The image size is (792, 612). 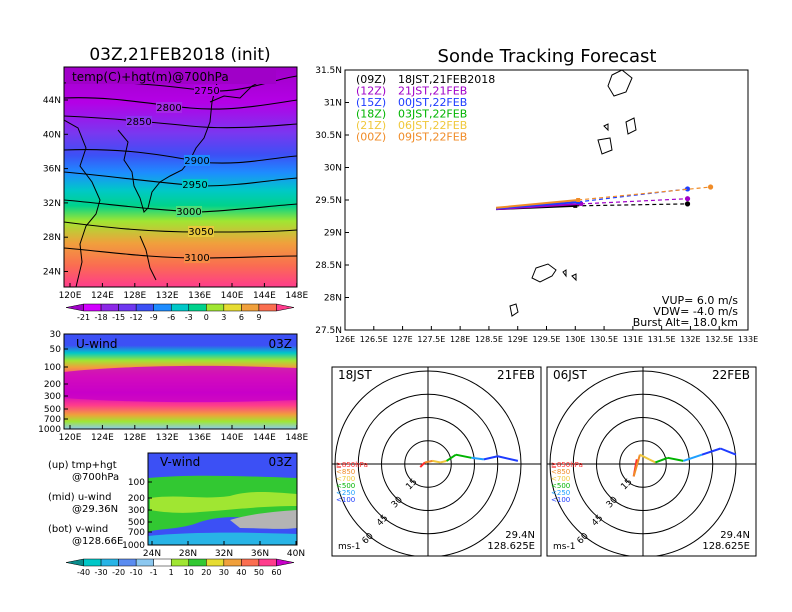 I want to click on temp-colorbar: -21 -18 -15 -12 -9 -6 -3 0 3 6 9, so click(x=180, y=312).